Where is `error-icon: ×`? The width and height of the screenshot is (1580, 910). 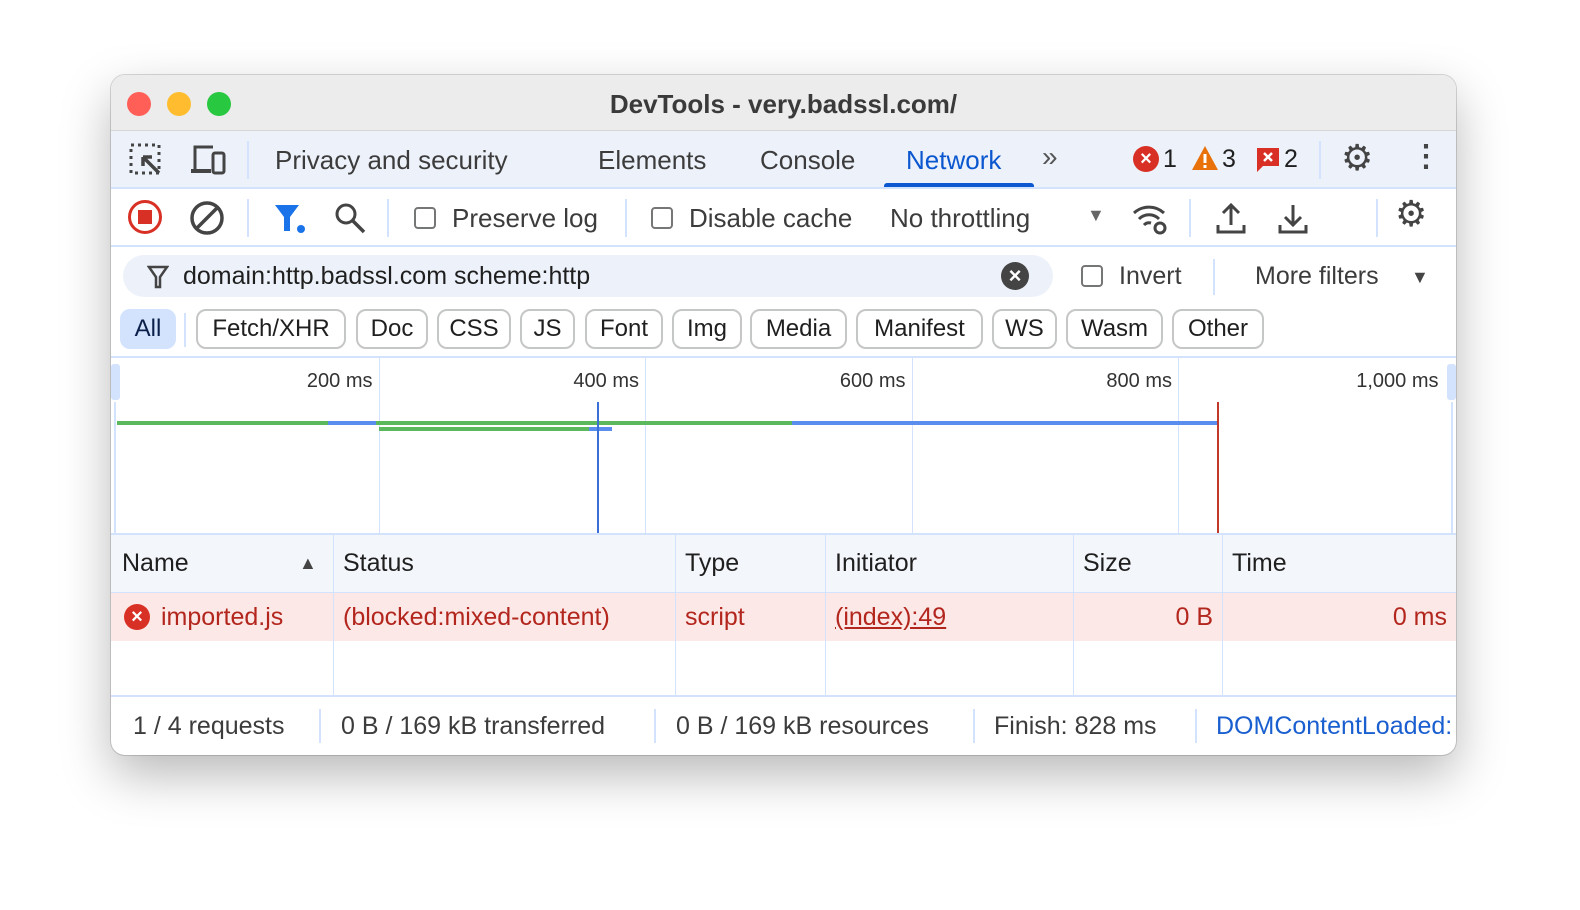 error-icon: × is located at coordinates (1146, 159).